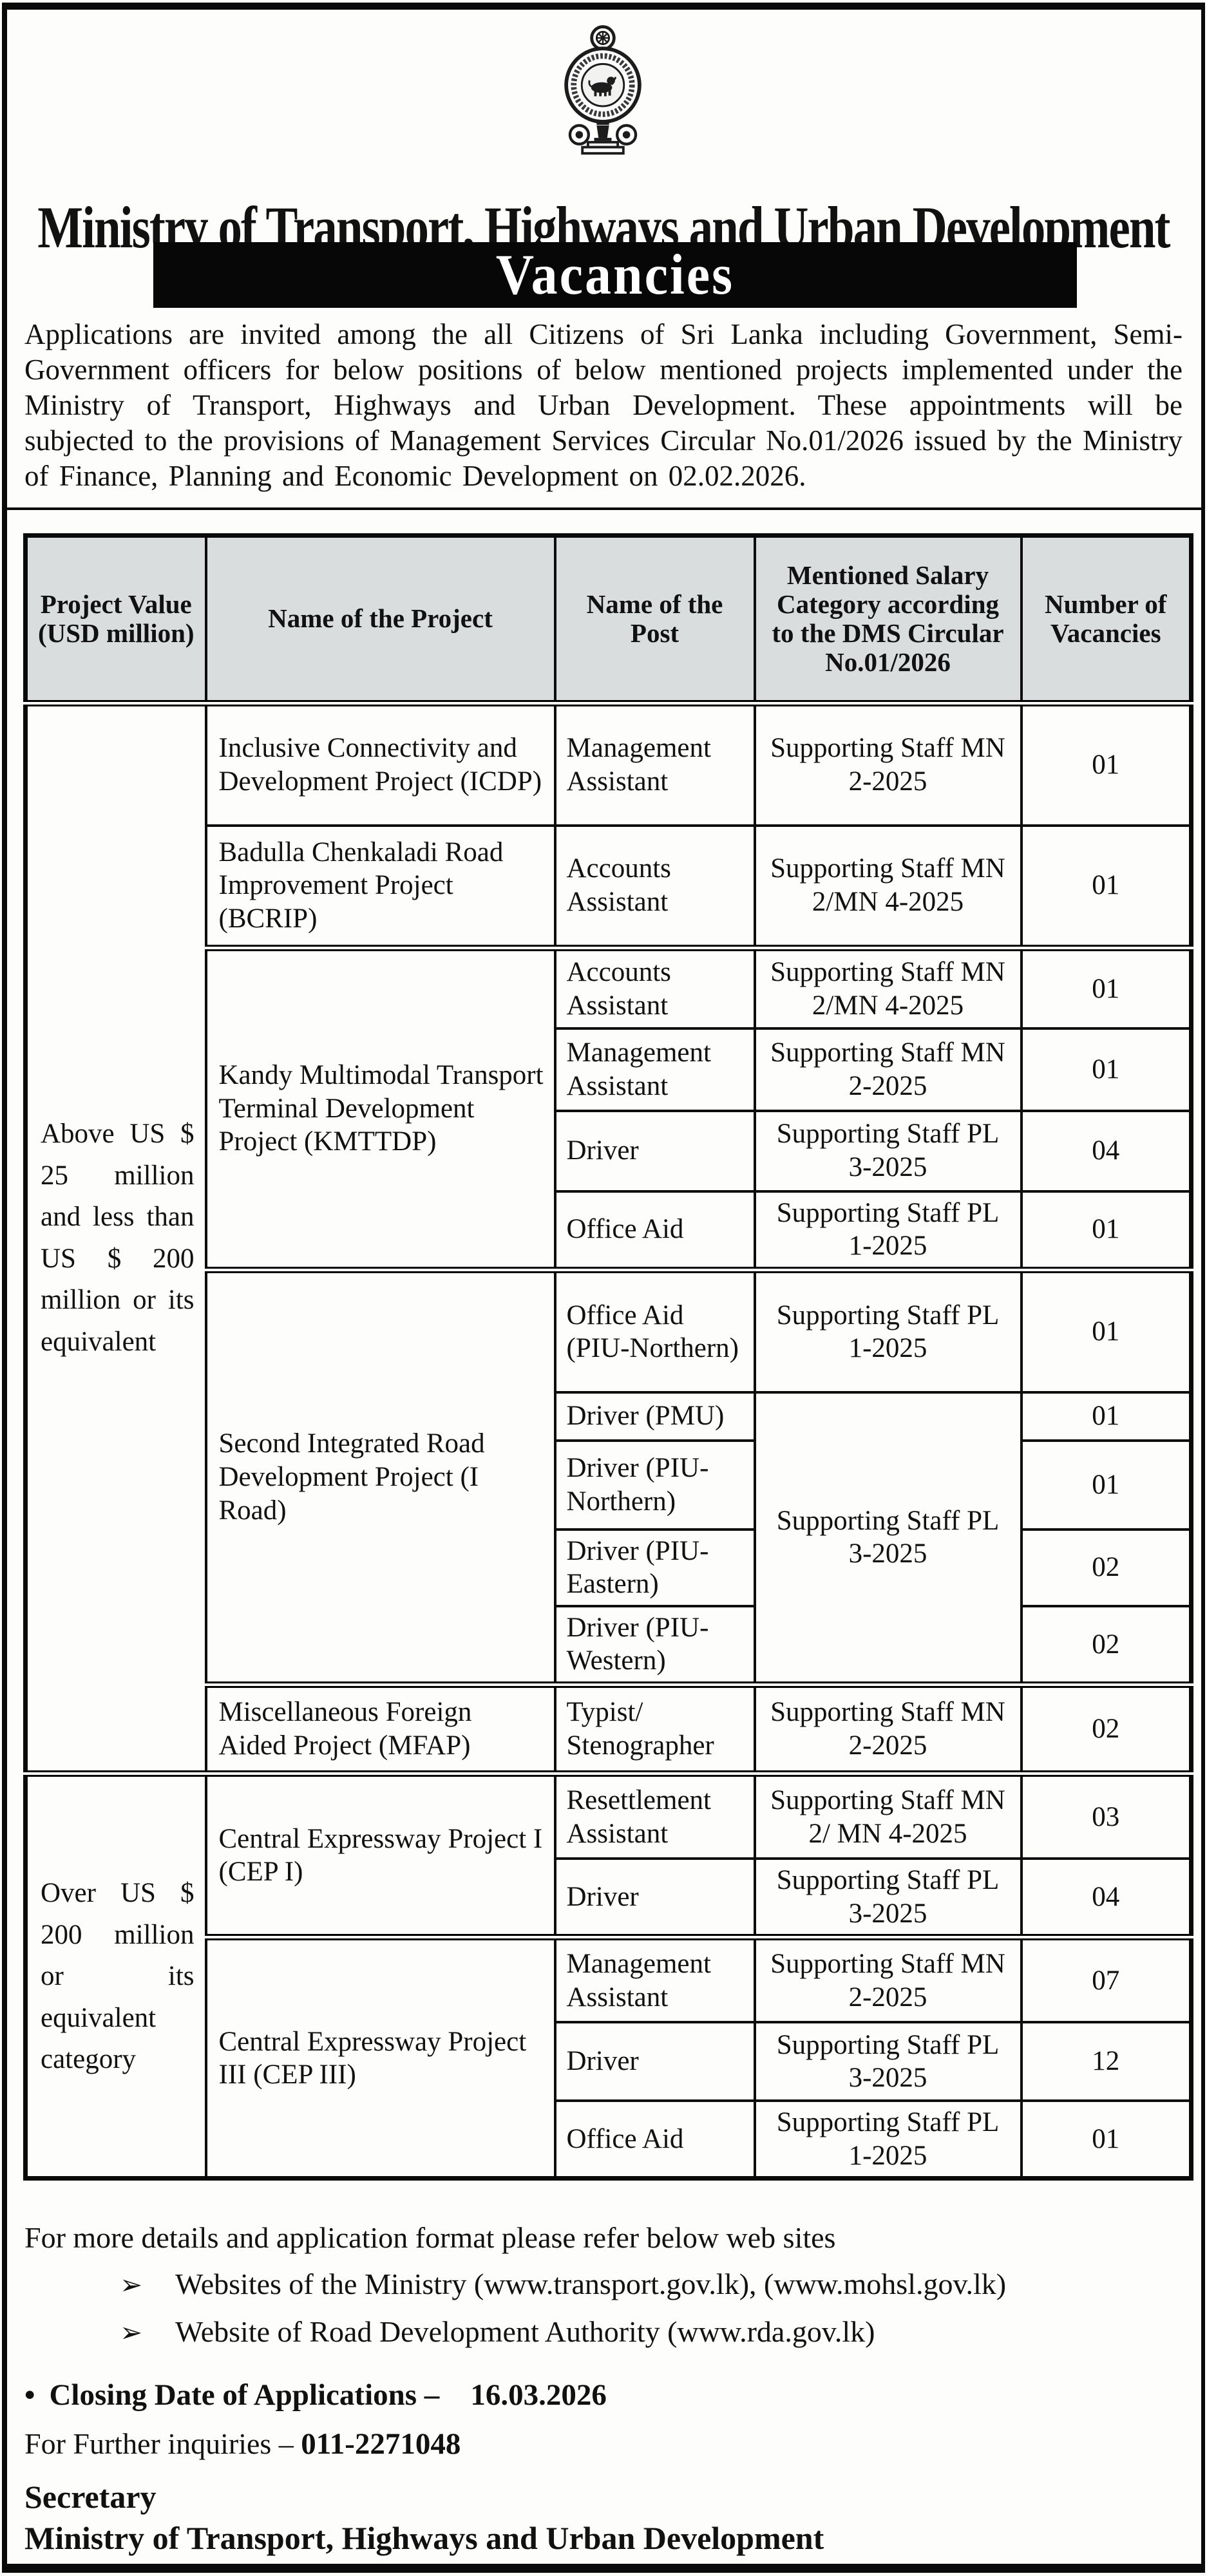 The image size is (1207, 2576). Describe the element at coordinates (654, 620) in the screenshot. I see `column-header-post-name: Name of the Post` at that location.